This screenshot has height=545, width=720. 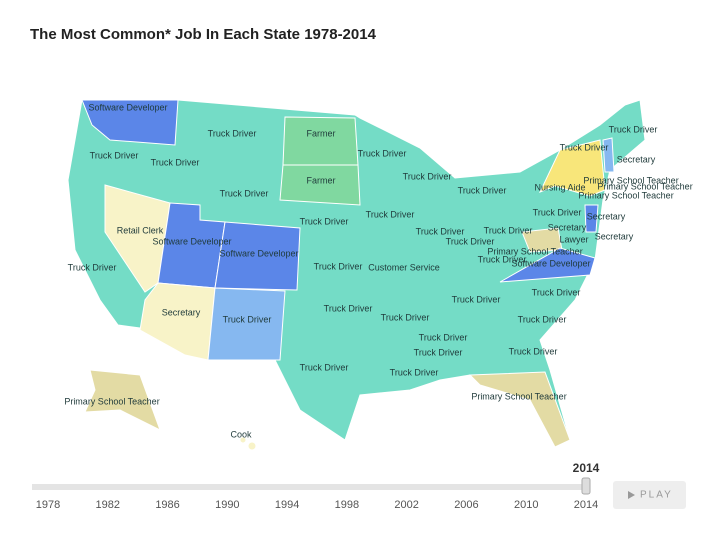 I want to click on slider-tick-label: 2006, so click(x=466, y=505).